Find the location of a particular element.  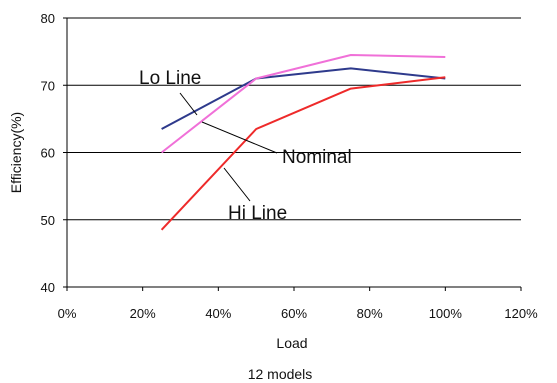

x-axis-ticks: 0% 20% 40% 60% 80% 100% 120% is located at coordinates (298, 304).